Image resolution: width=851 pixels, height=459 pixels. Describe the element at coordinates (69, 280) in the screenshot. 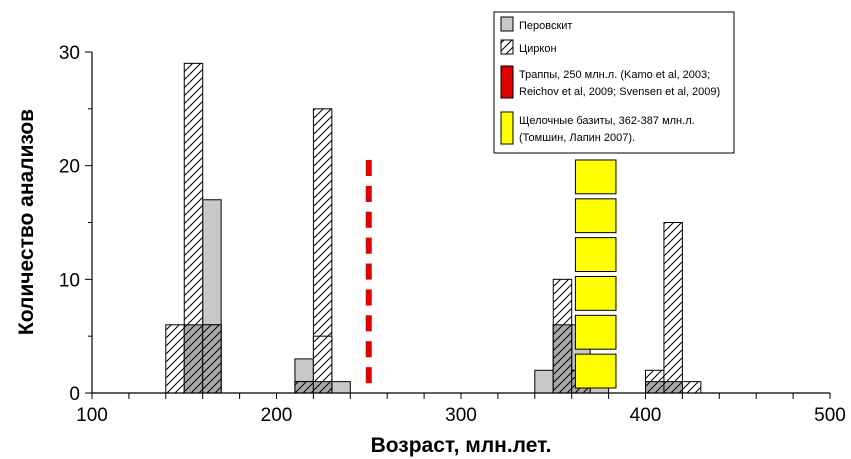

I see `y-tick-label: 10` at that location.